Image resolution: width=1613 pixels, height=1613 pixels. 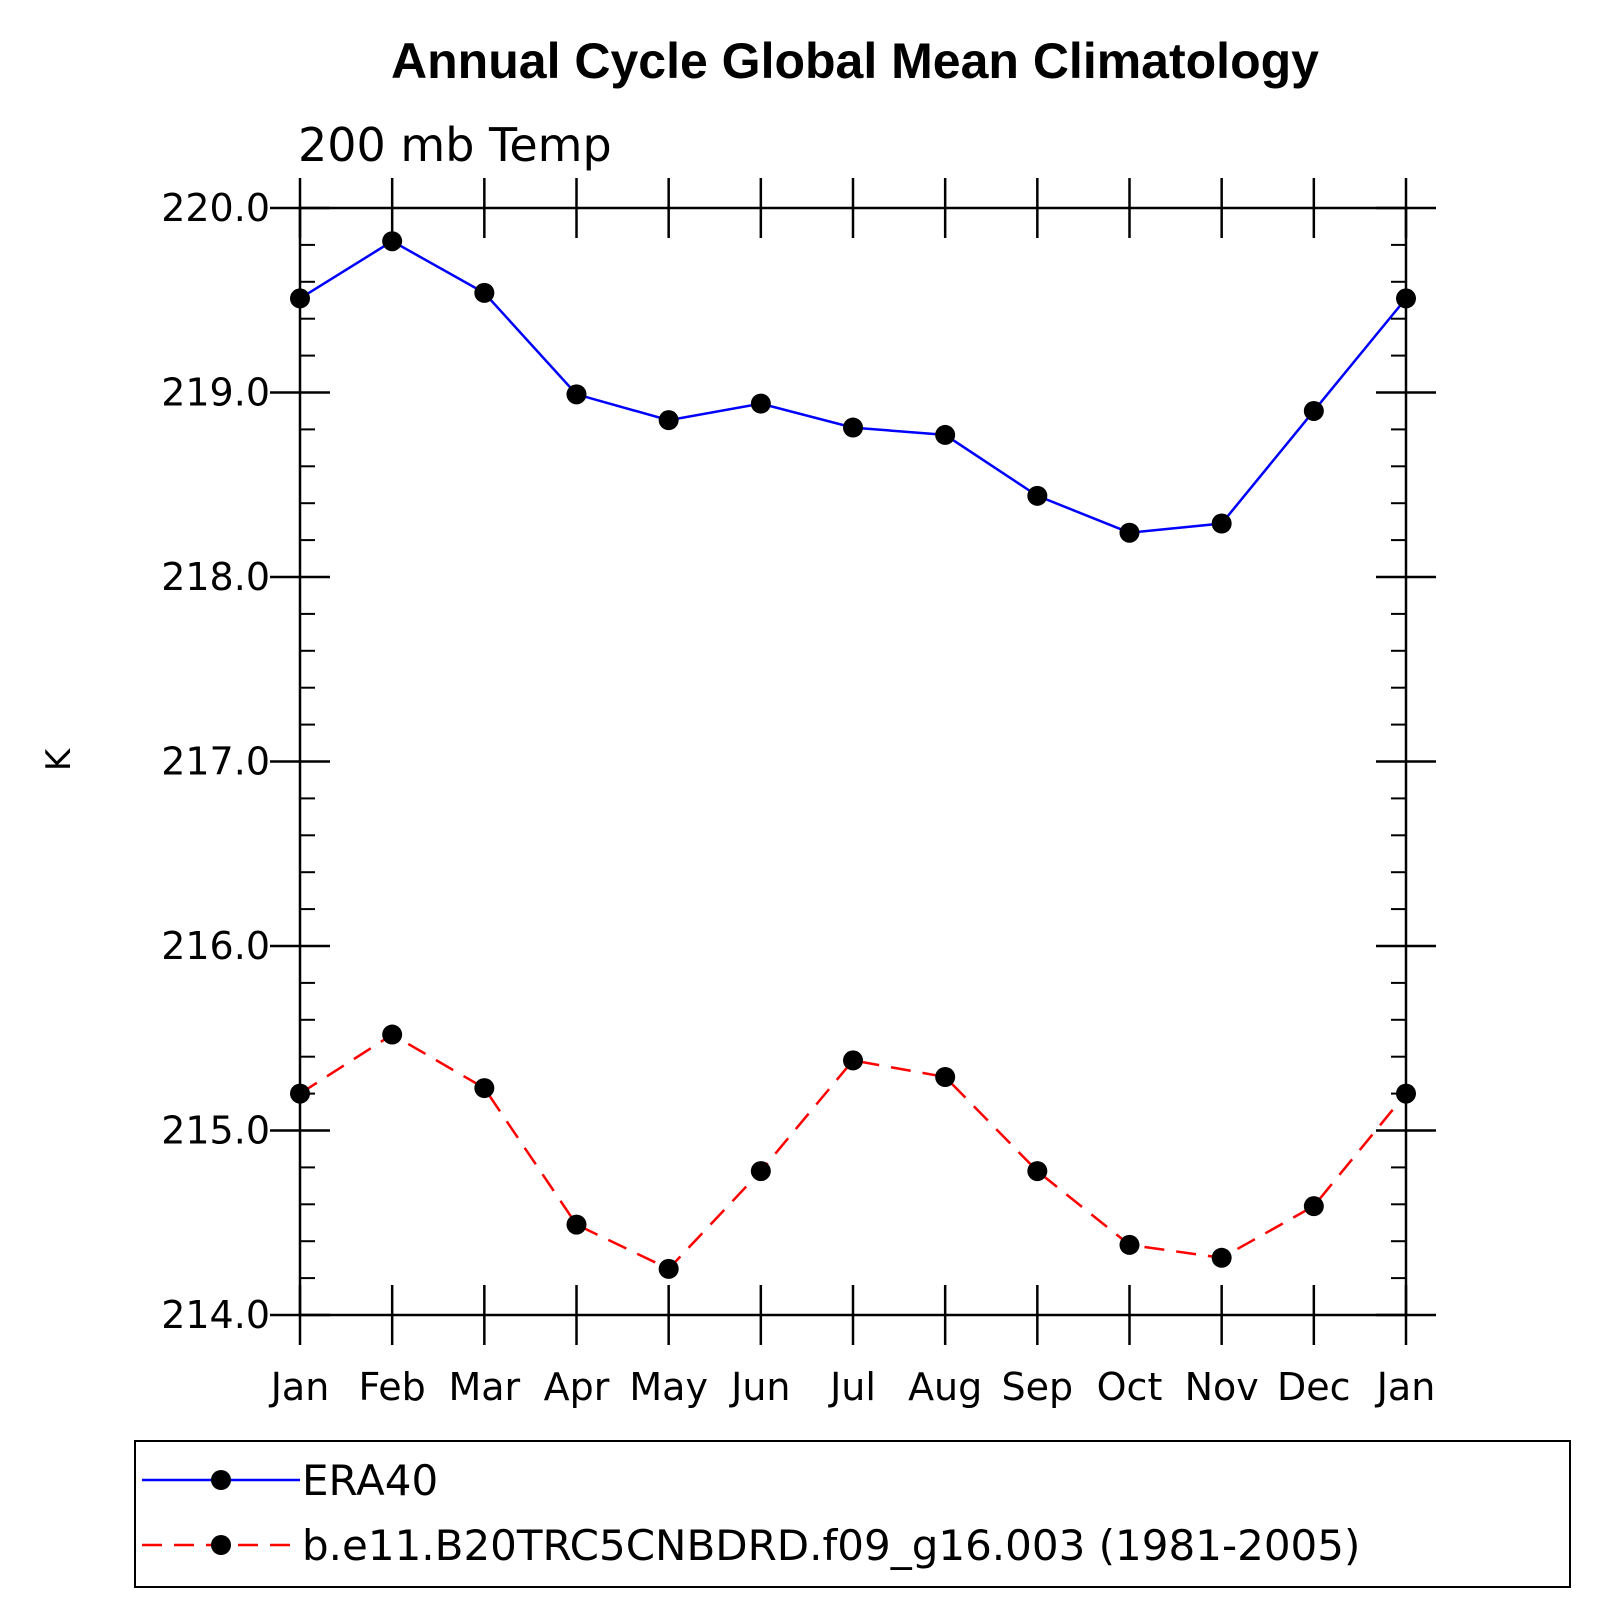 I want to click on x-tick-label: Jun, so click(x=759, y=1387).